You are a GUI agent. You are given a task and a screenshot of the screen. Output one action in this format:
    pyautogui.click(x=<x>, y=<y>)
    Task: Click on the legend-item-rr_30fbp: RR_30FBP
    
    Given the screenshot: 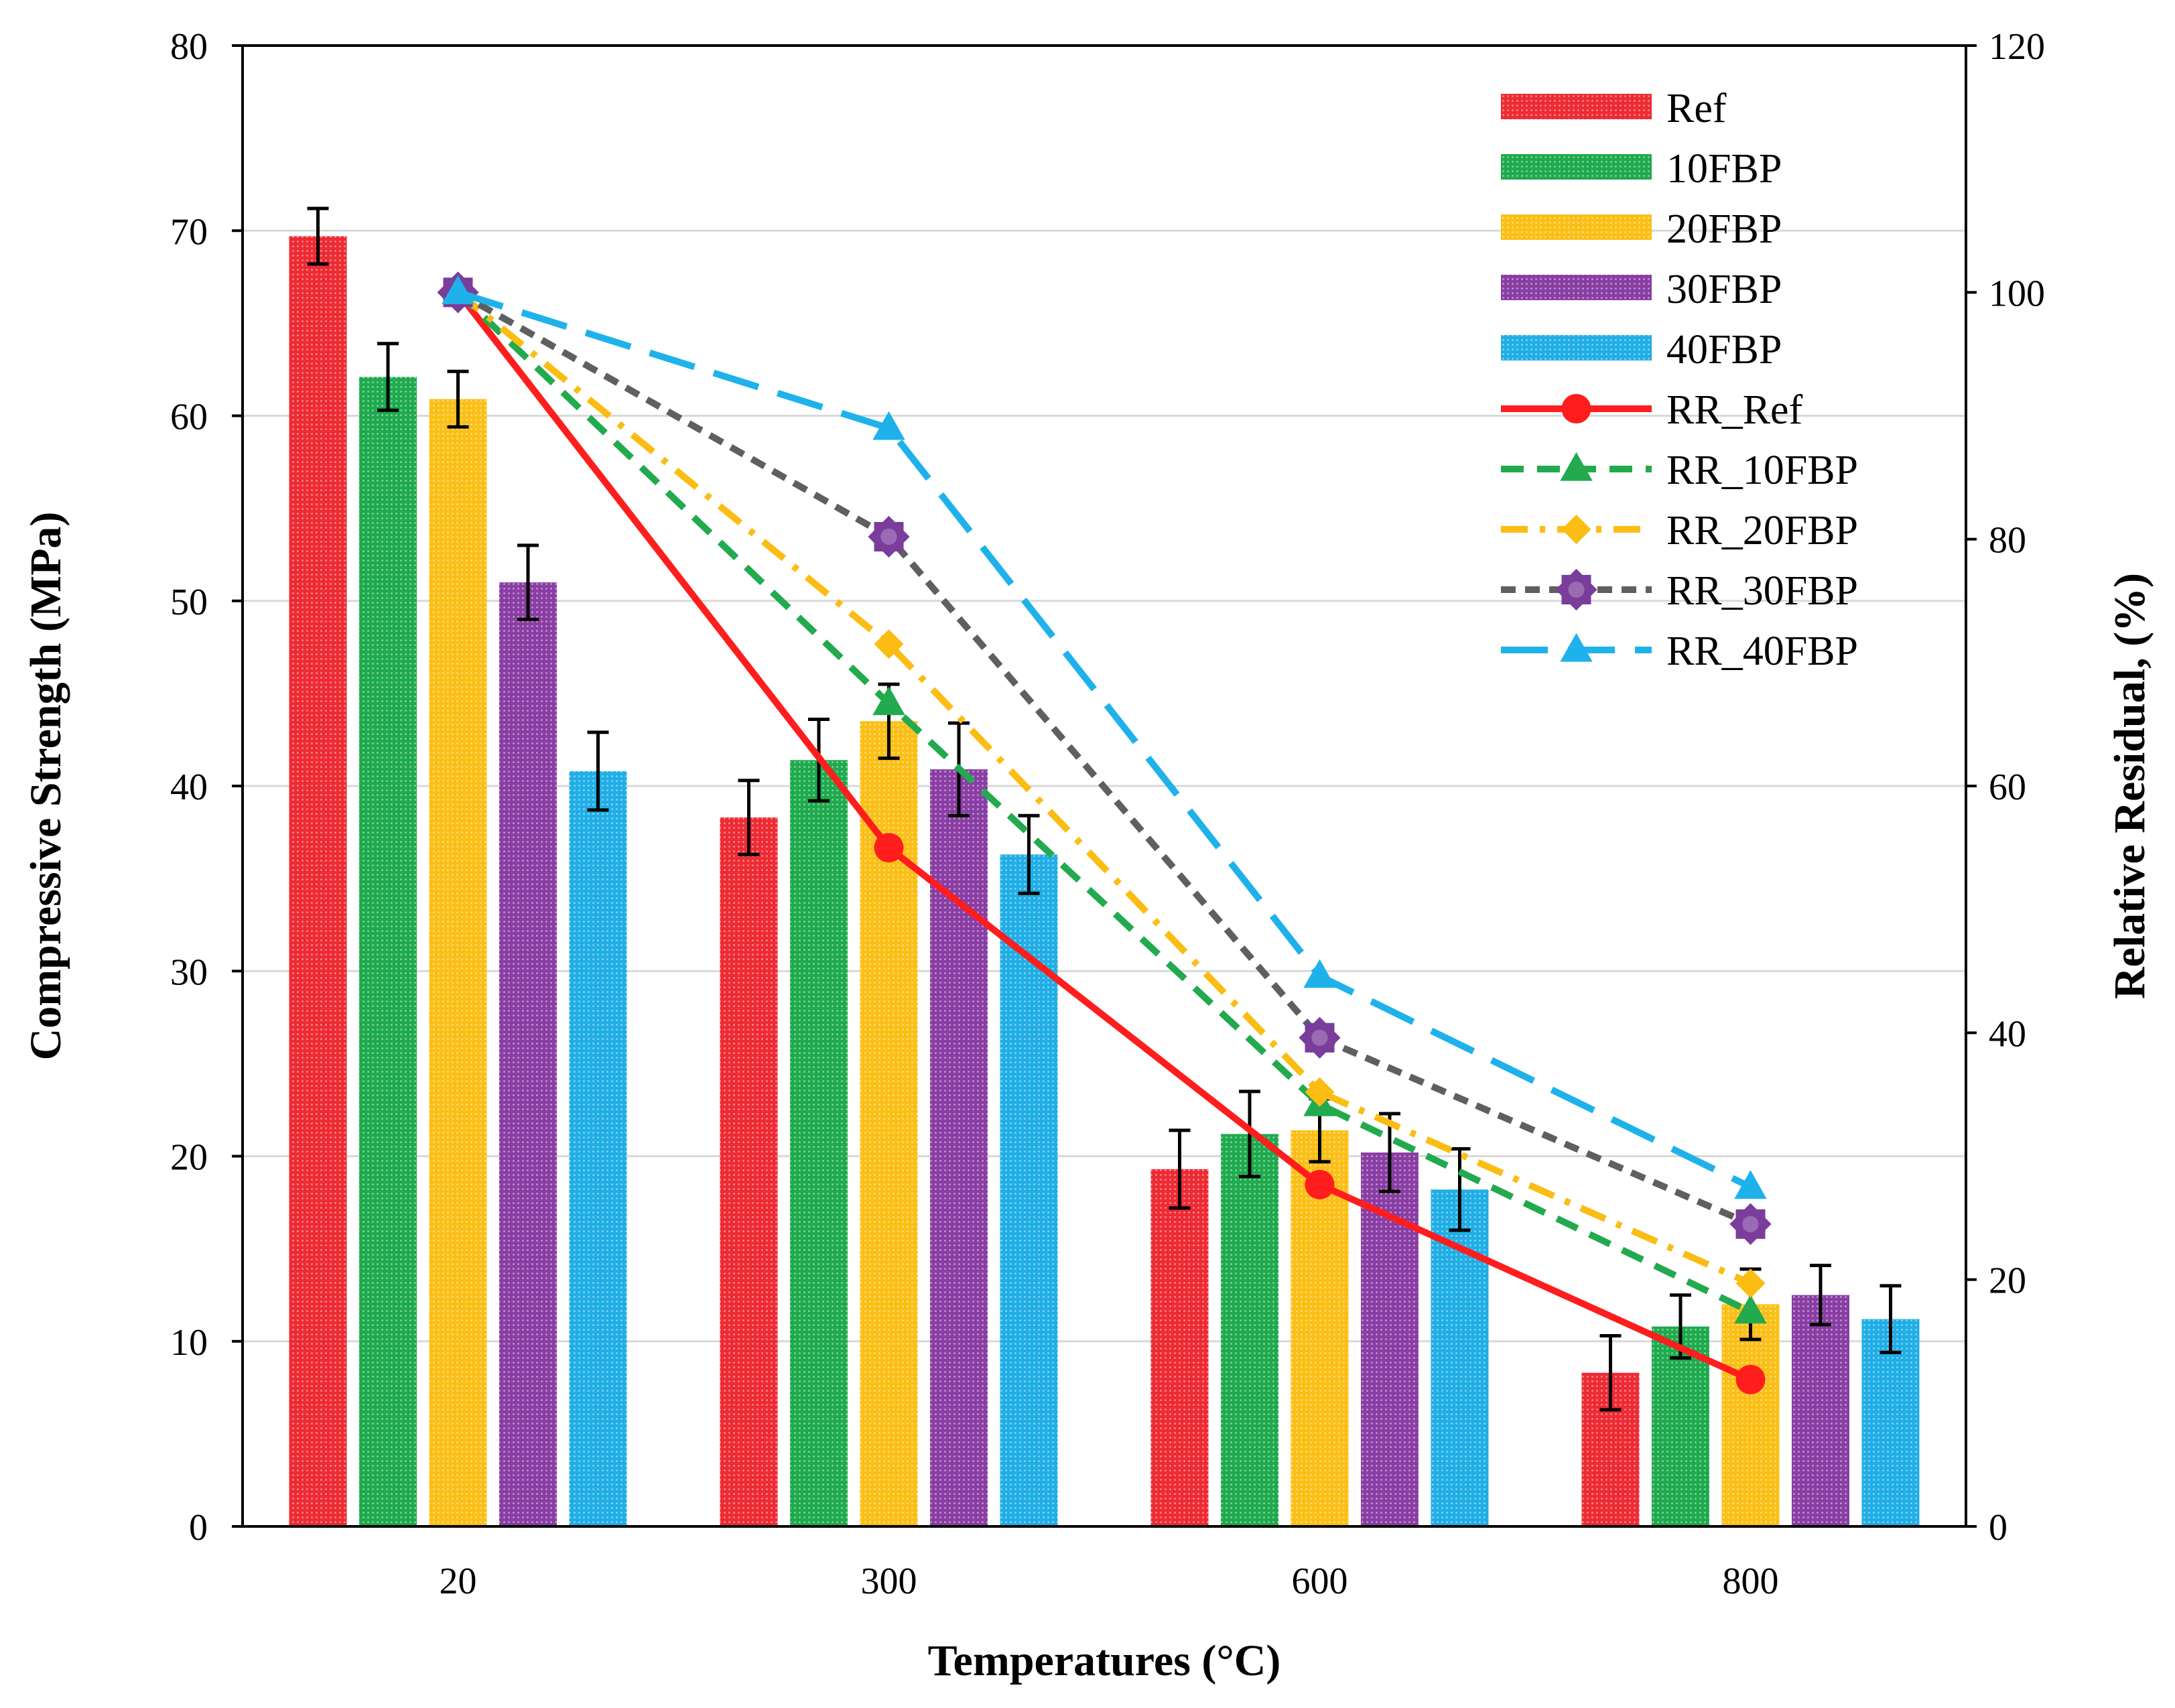 What is the action you would take?
    pyautogui.click(x=1680, y=591)
    